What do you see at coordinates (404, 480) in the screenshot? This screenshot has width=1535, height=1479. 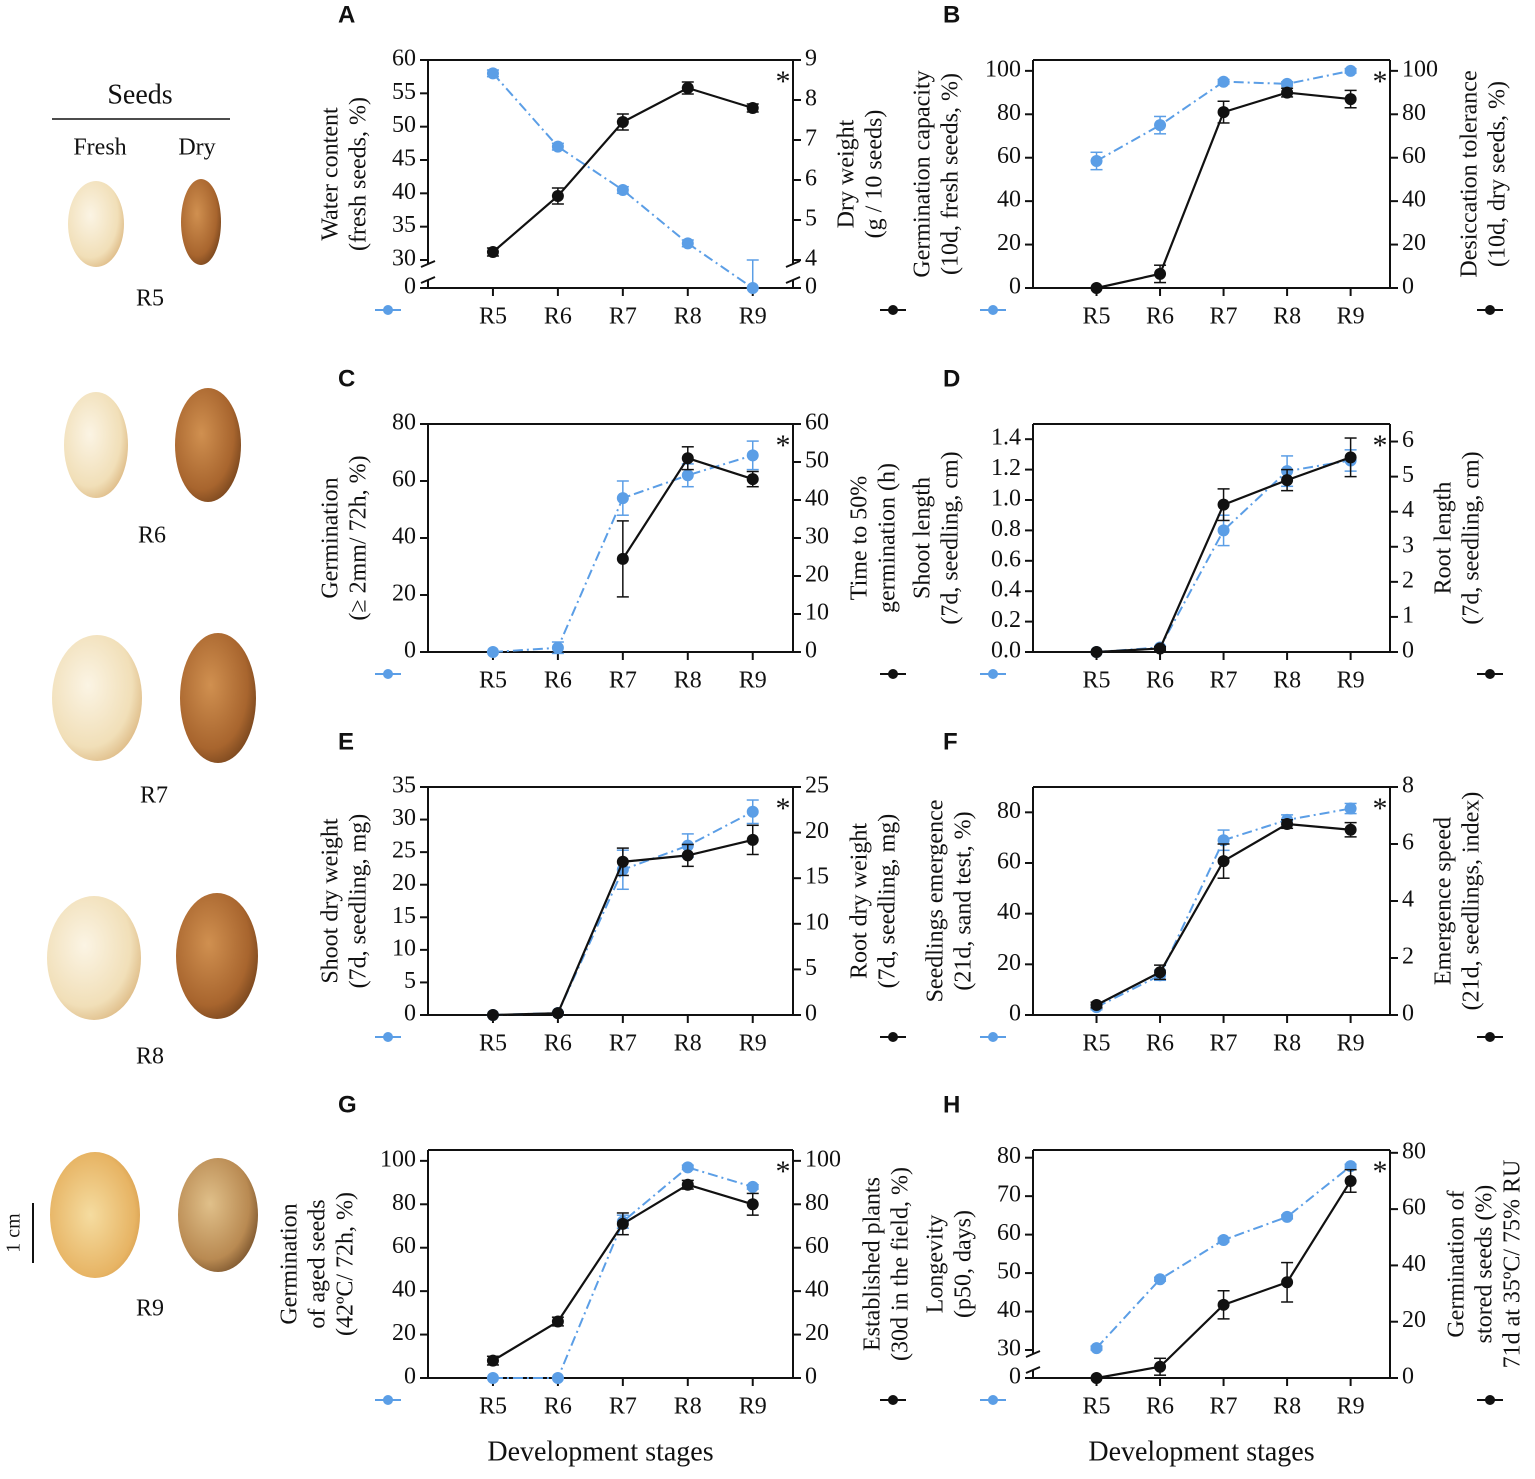 I see `y-tick-label: 60` at bounding box center [404, 480].